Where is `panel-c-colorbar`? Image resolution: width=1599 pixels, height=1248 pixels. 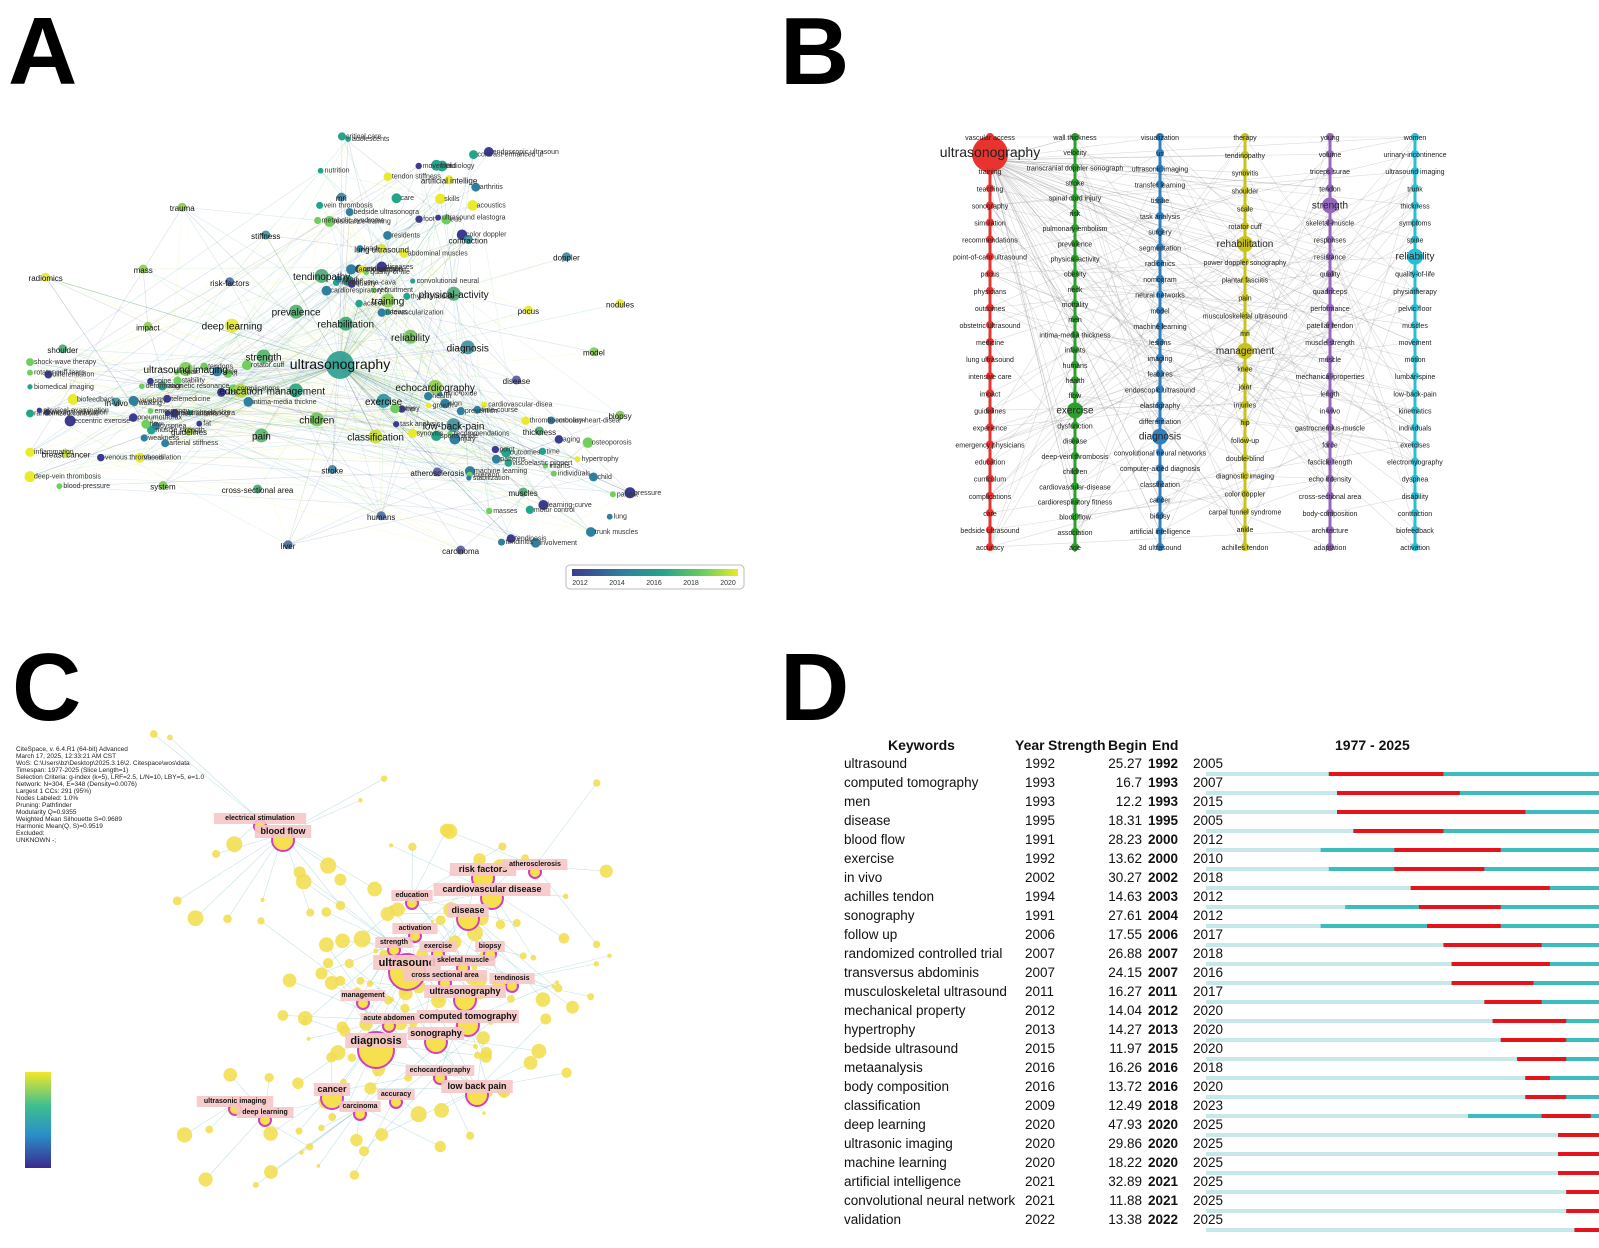 panel-c-colorbar is located at coordinates (38, 1120).